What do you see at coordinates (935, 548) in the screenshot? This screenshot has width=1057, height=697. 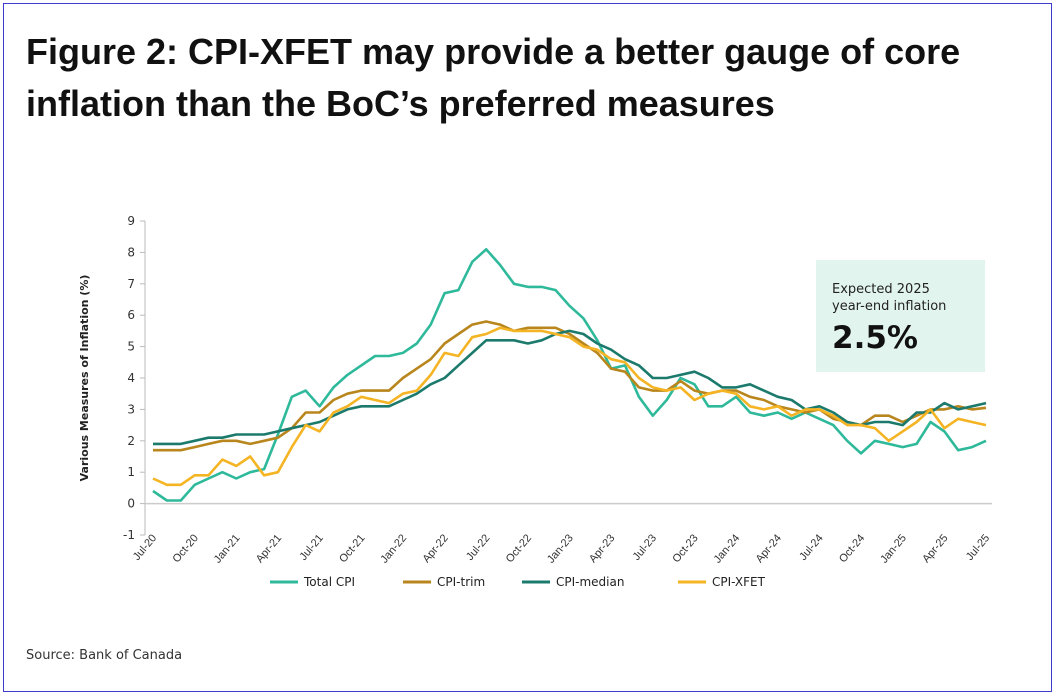 I see `x-tick-label: Apr-25` at bounding box center [935, 548].